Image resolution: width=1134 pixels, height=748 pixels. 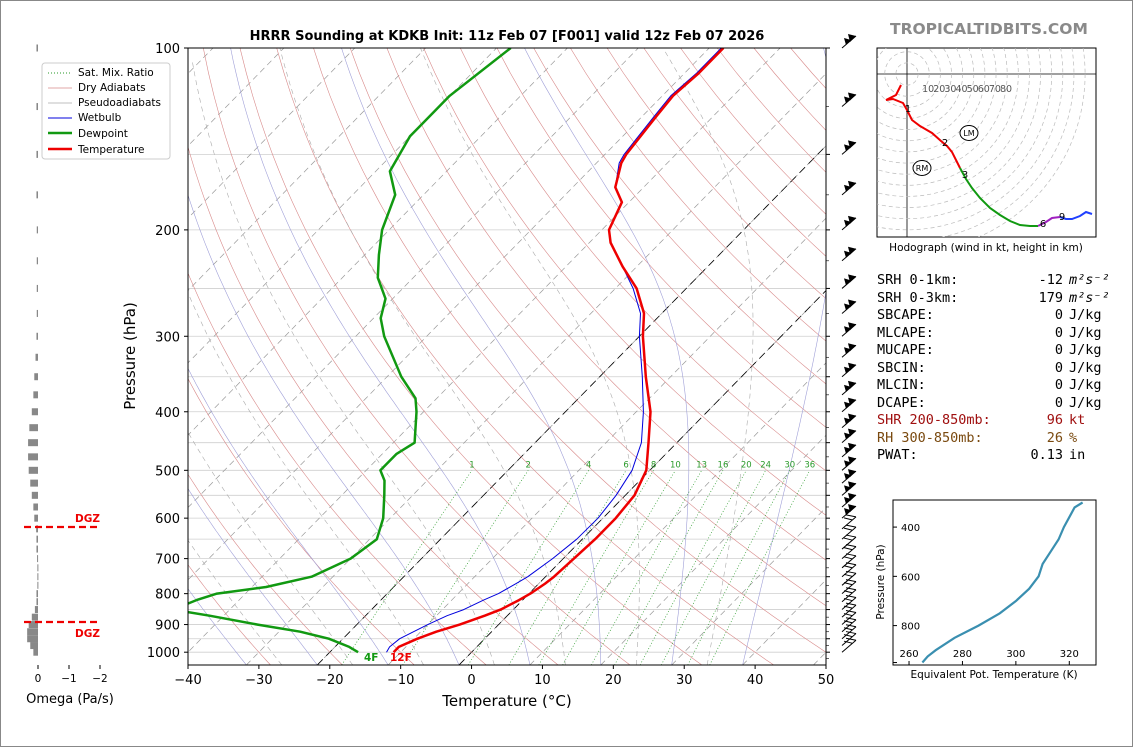 I want to click on y-tick-label: 400, so click(x=167, y=413).